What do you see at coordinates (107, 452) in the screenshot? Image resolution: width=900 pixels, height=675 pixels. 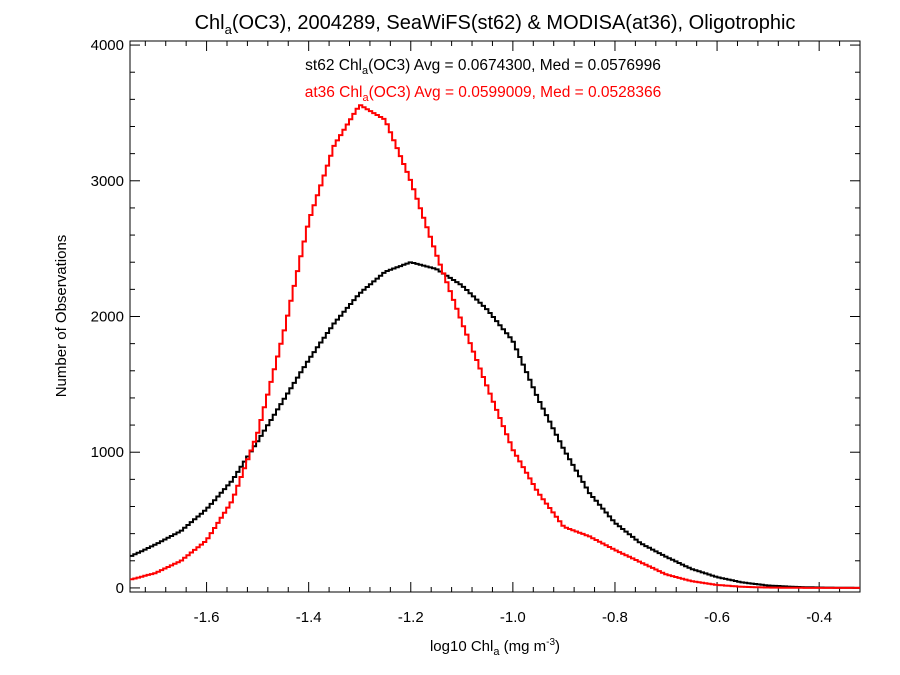 I see `y-tick-label: 1000` at bounding box center [107, 452].